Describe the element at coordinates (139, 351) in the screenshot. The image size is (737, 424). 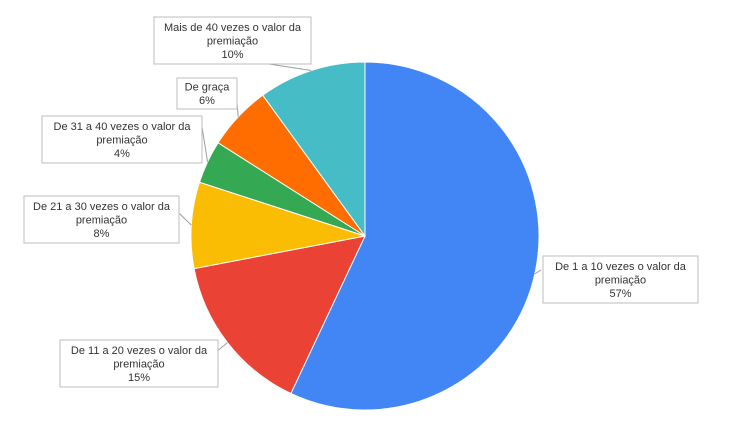
I see `slice-category-label: De 11 a 20 vezes o valor da` at that location.